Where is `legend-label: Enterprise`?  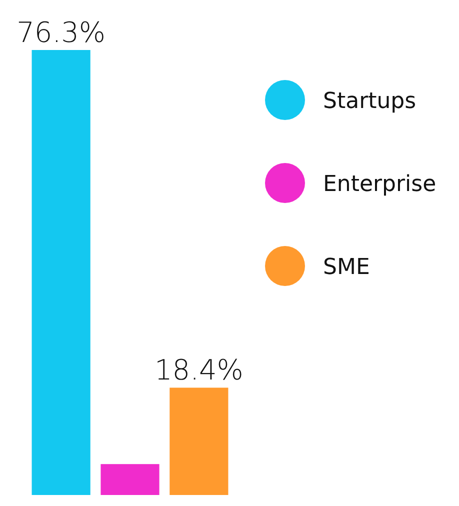 legend-label: Enterprise is located at coordinates (379, 184).